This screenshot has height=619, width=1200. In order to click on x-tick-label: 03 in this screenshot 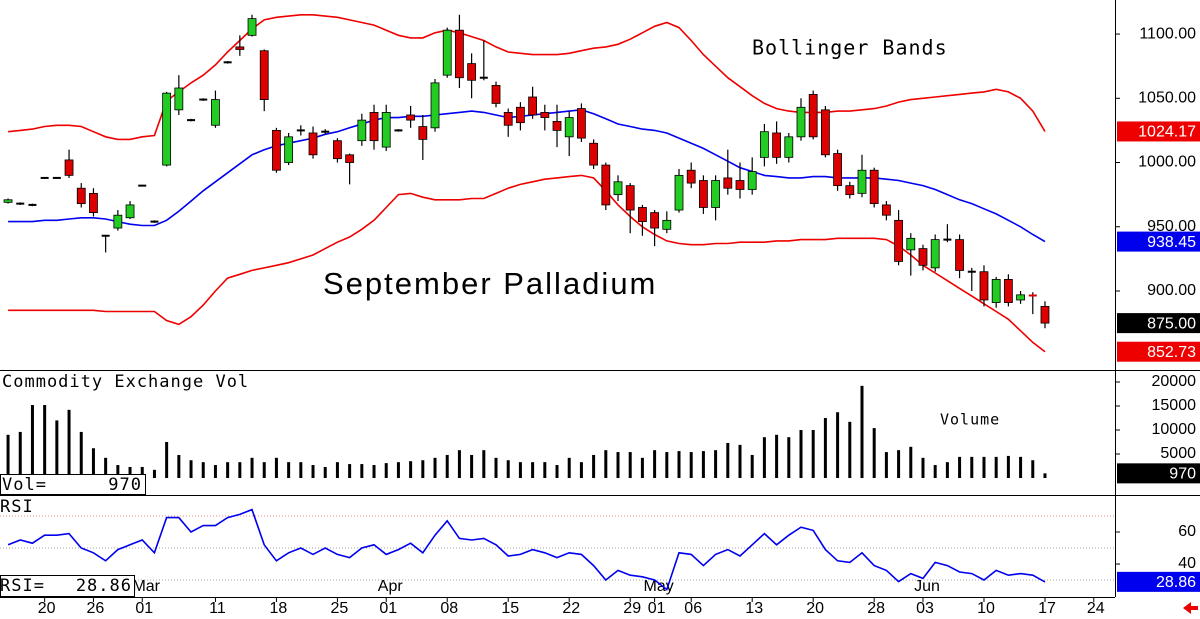, I will do `click(925, 608)`.